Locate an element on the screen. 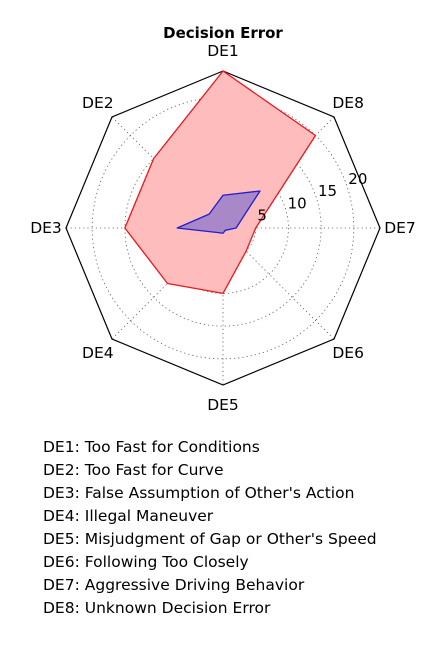 This screenshot has width=446, height=649. legend-item-de1: DE1Too Fast for Conditions is located at coordinates (210, 447).